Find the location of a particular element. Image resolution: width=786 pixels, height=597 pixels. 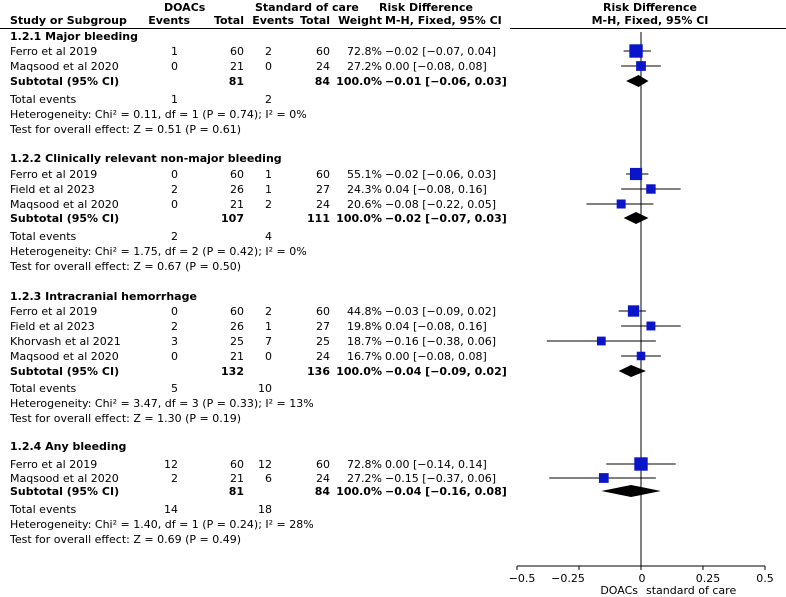

total-events-e1: 5 is located at coordinates (174, 388).